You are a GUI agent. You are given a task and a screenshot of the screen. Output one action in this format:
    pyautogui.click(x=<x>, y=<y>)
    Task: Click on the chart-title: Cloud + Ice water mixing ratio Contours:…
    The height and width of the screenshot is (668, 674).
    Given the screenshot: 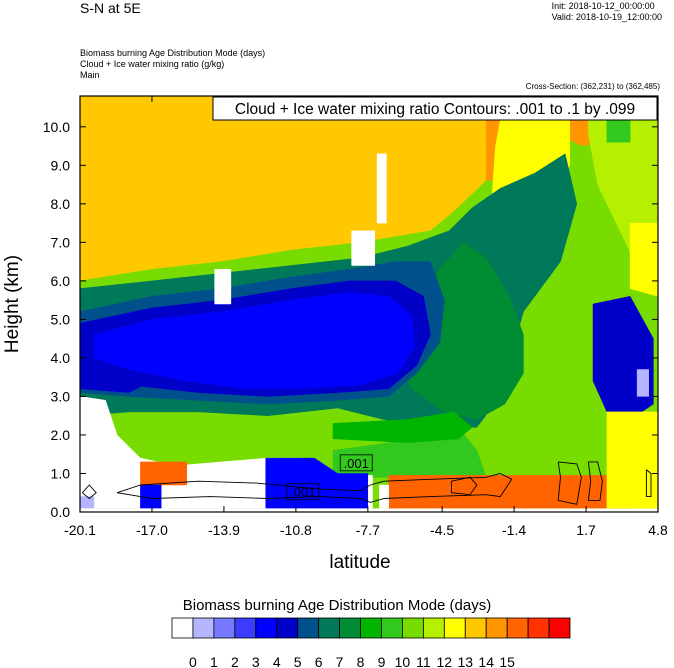 What is the action you would take?
    pyautogui.click(x=435, y=109)
    